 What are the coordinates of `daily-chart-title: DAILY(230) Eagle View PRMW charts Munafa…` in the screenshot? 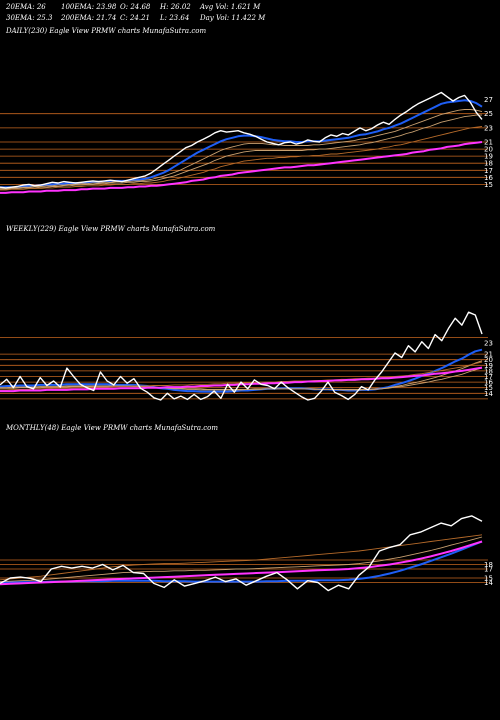 It's located at (106, 31).